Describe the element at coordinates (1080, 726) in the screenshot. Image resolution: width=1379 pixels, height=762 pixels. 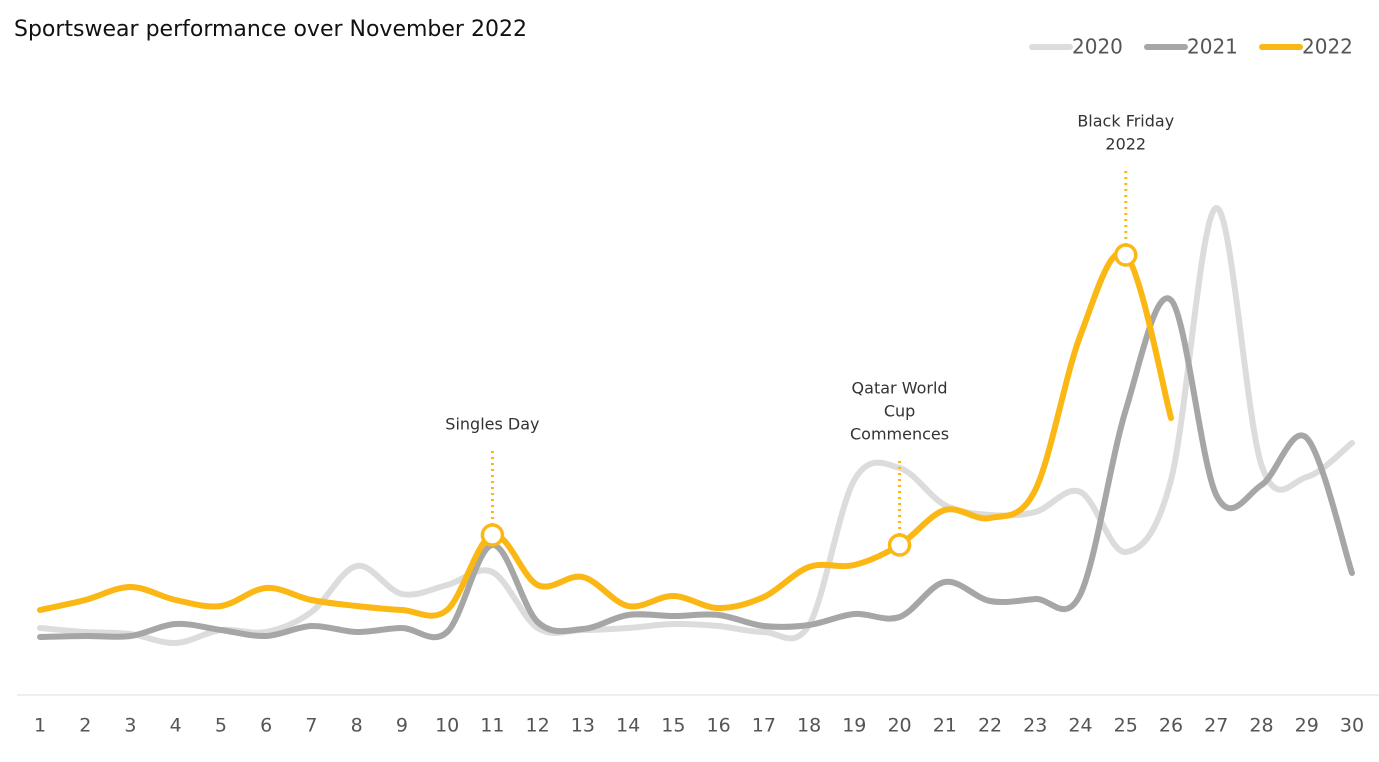
I see `x-tick-label: 24` at that location.